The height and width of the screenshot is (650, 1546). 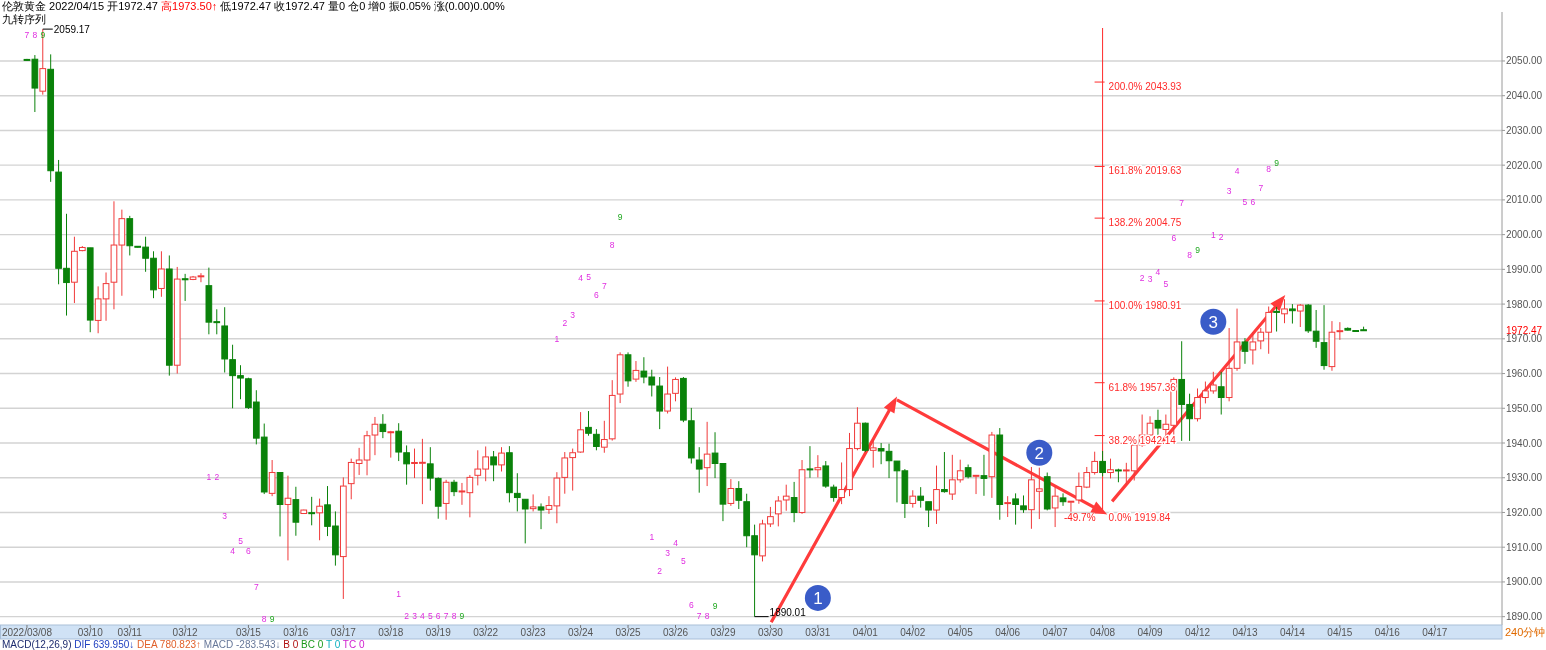 What do you see at coordinates (486, 632) in the screenshot?
I see `x-tick-label: 03/22` at bounding box center [486, 632].